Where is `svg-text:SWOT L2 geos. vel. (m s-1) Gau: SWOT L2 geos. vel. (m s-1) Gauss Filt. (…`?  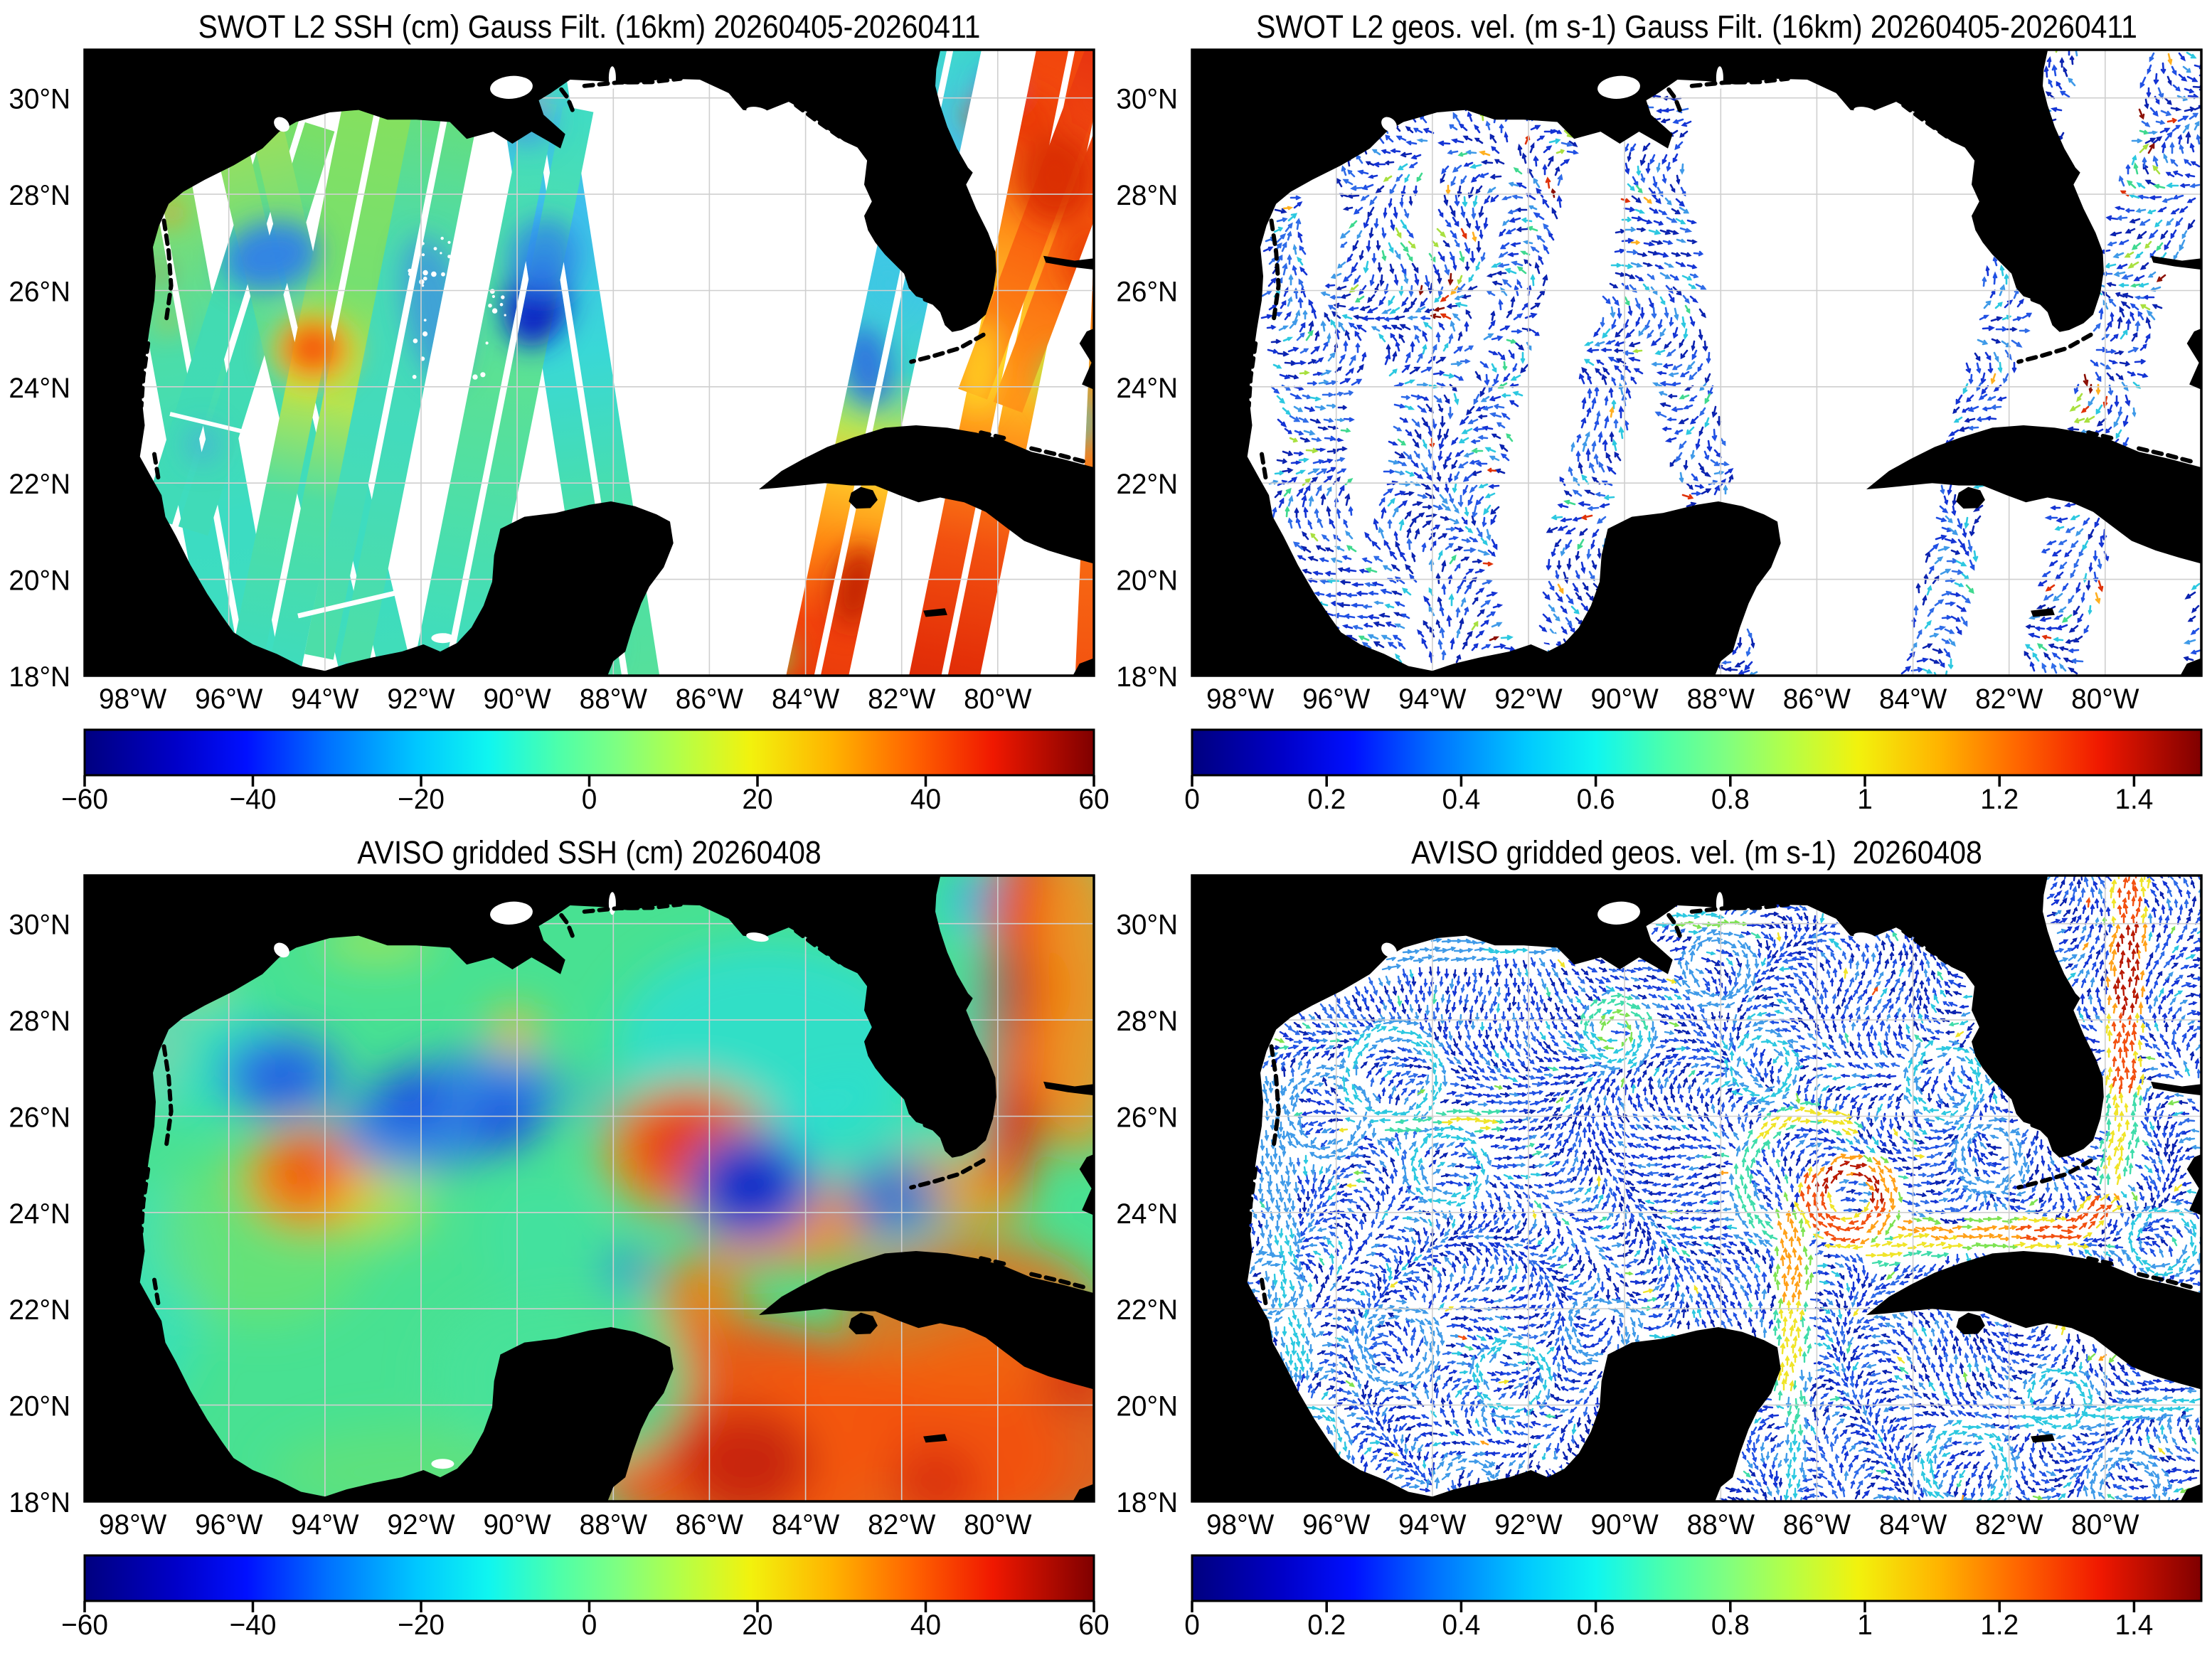 svg-text:SWOT L2 geos. vel. (m s-1) Gau: SWOT L2 geos. vel. (m s-1) Gauss Filt. (… is located at coordinates (1696, 27).